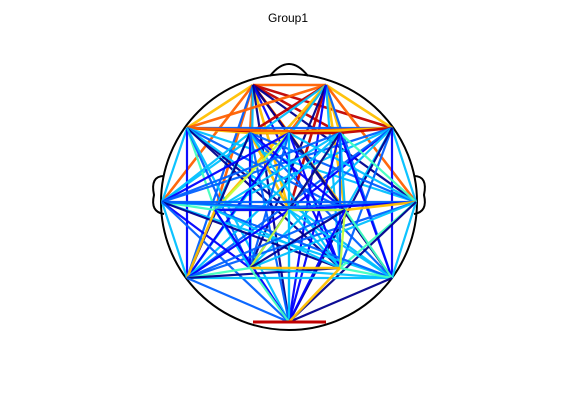  I want to click on right-ear, so click(419, 195).